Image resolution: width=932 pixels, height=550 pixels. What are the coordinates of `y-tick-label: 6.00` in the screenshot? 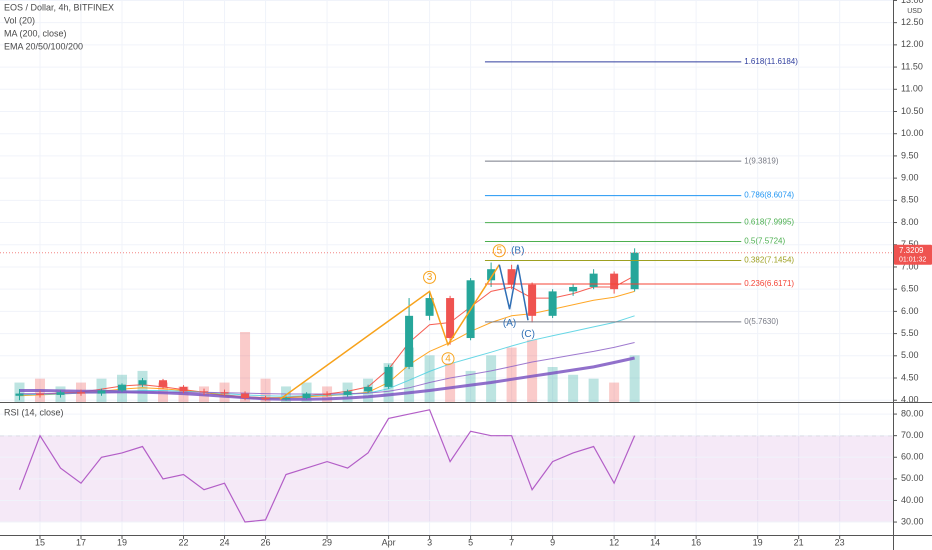 It's located at (910, 311).